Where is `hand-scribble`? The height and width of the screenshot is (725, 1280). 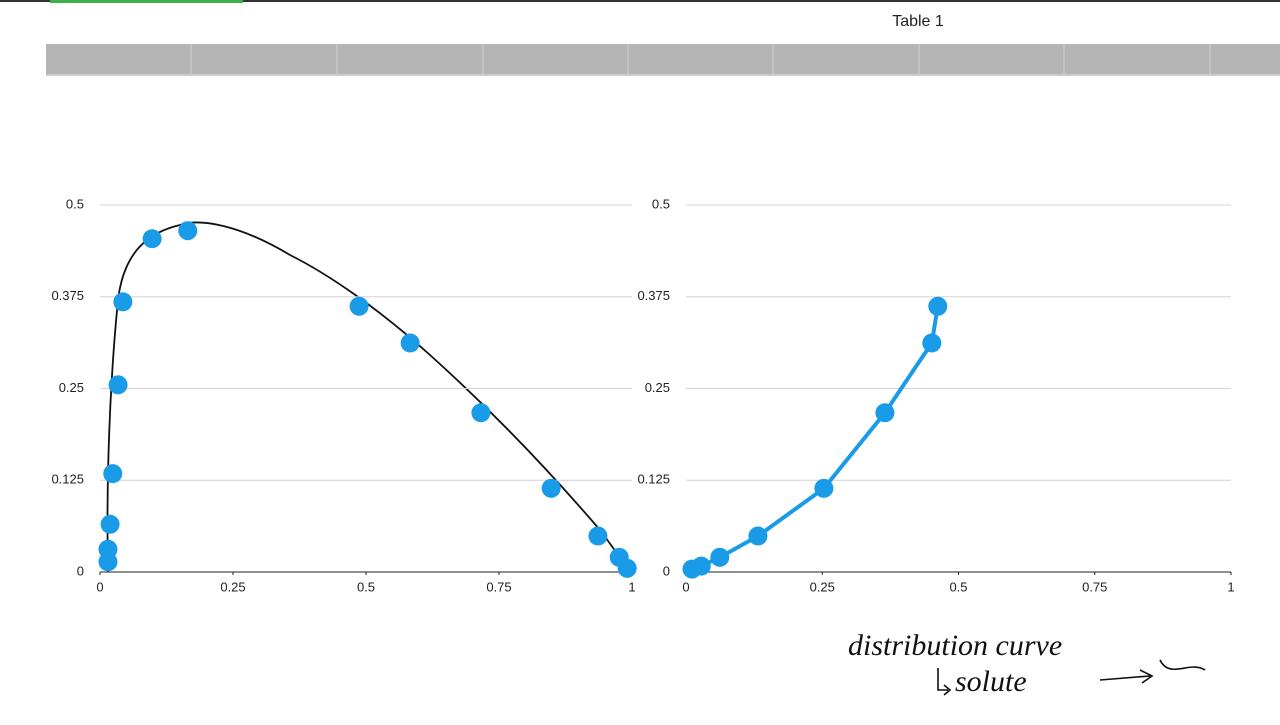 hand-scribble is located at coordinates (1152, 671).